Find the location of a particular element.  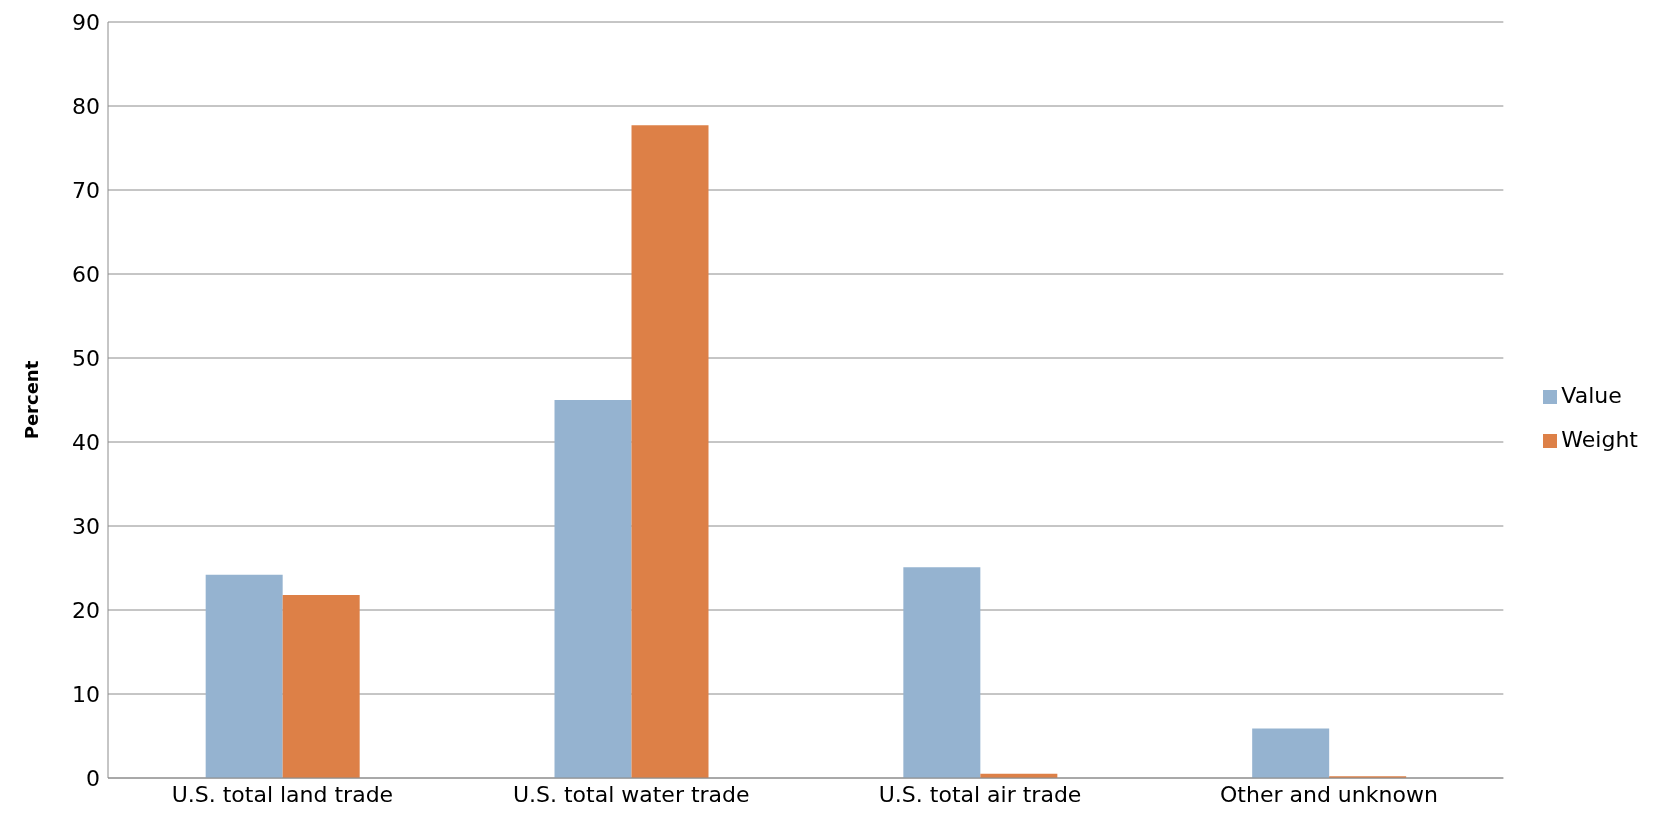

y-tick-label: 80 is located at coordinates (86, 106).